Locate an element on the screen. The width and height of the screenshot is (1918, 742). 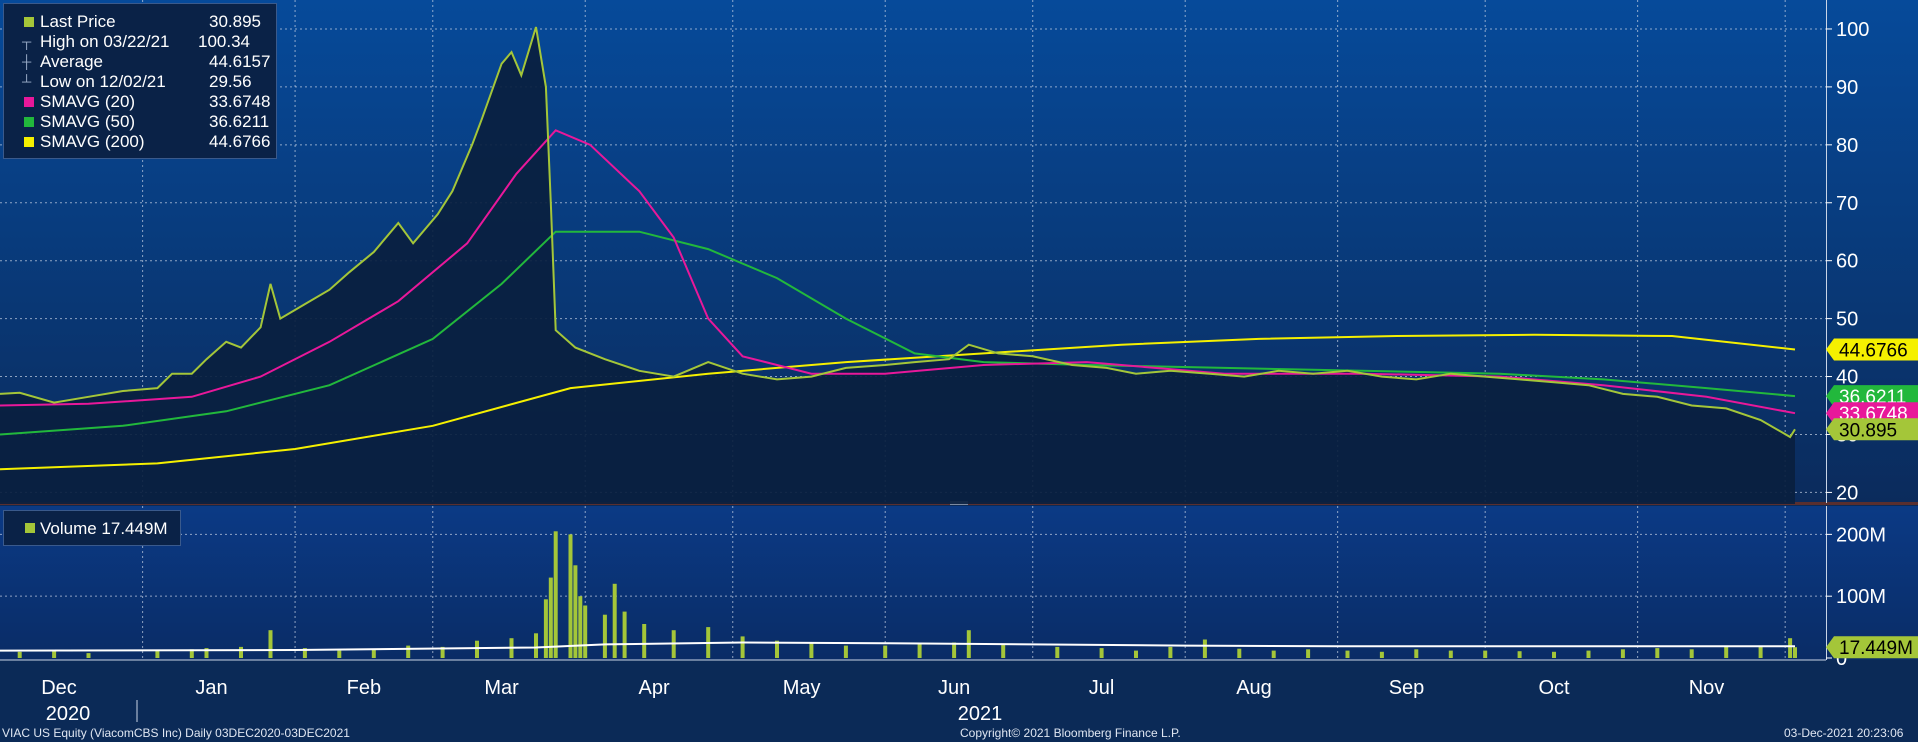
price-tag-label-last: 30.895 is located at coordinates (1868, 430).